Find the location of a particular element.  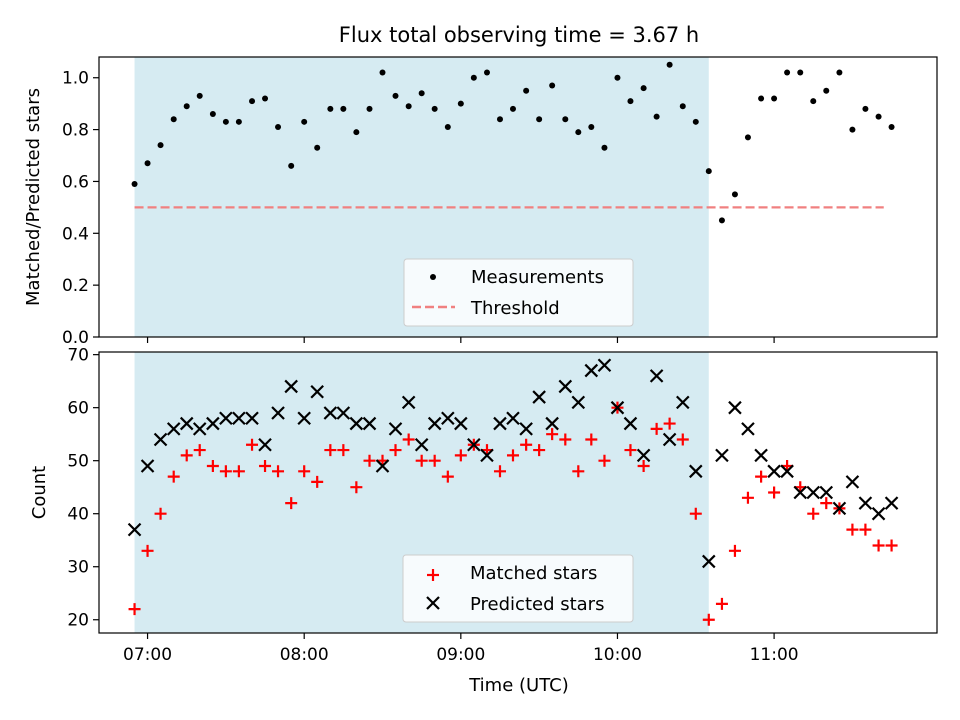

count-ytick-label: 50 is located at coordinates (78, 462).